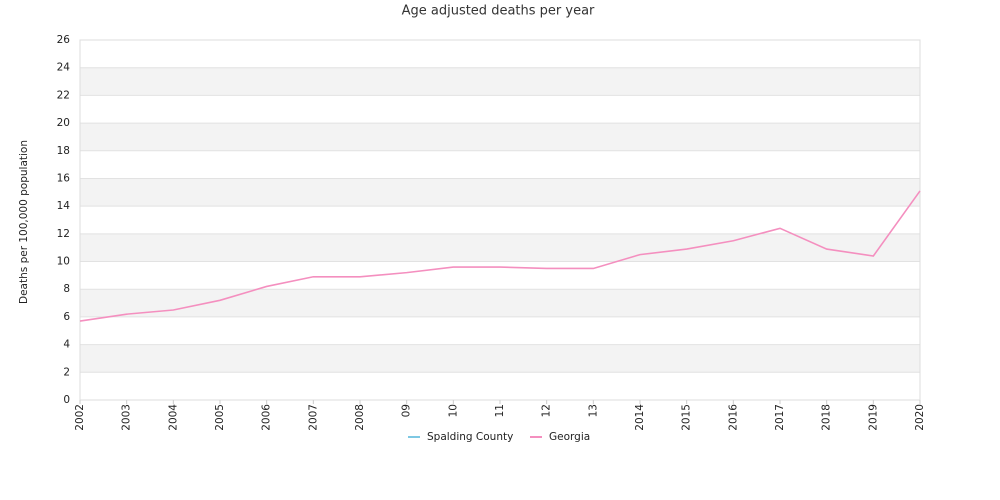 The height and width of the screenshot is (500, 1000). Describe the element at coordinates (63, 262) in the screenshot. I see `y-tick-label: 10` at that location.